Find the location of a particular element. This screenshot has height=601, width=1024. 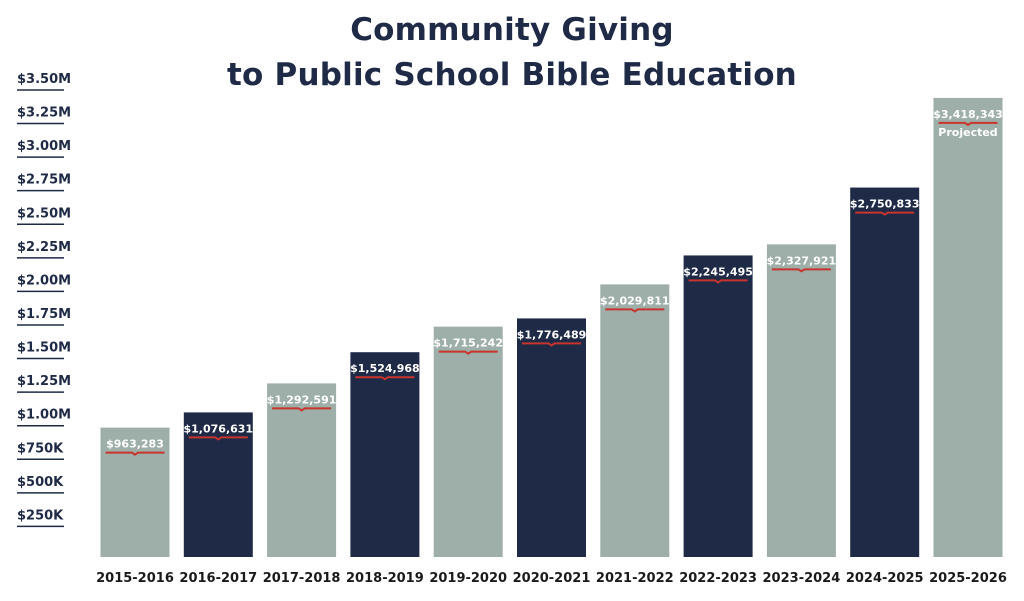

chart-title-line-2: to Public School Bible Education is located at coordinates (512, 75).